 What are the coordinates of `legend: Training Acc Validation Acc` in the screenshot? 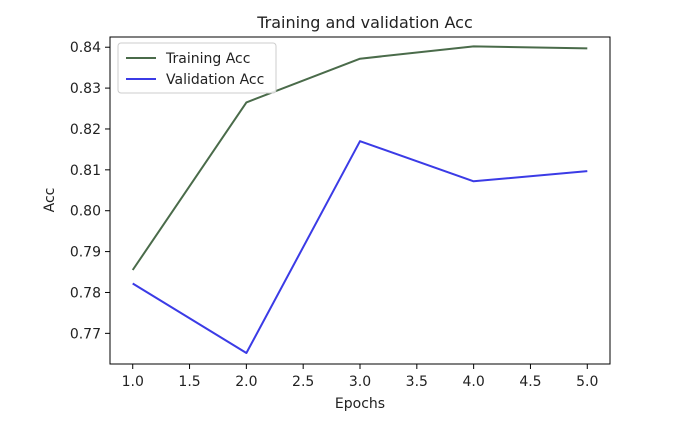 It's located at (197, 68).